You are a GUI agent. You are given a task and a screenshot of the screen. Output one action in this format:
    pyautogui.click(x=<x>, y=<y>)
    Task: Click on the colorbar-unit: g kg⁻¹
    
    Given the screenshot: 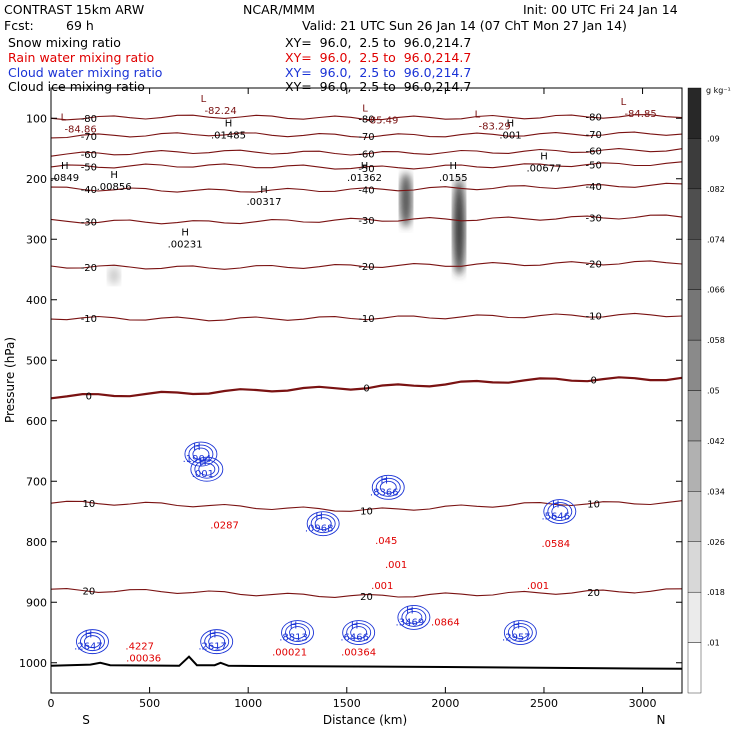 What is the action you would take?
    pyautogui.click(x=718, y=90)
    